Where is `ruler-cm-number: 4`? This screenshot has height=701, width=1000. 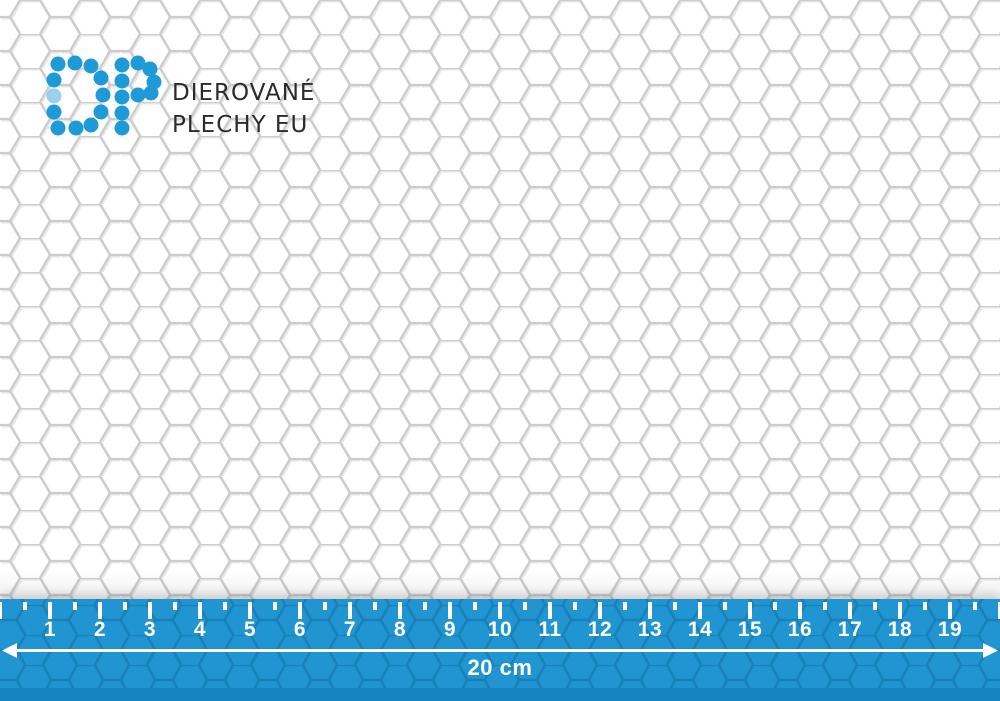 ruler-cm-number: 4 is located at coordinates (200, 629).